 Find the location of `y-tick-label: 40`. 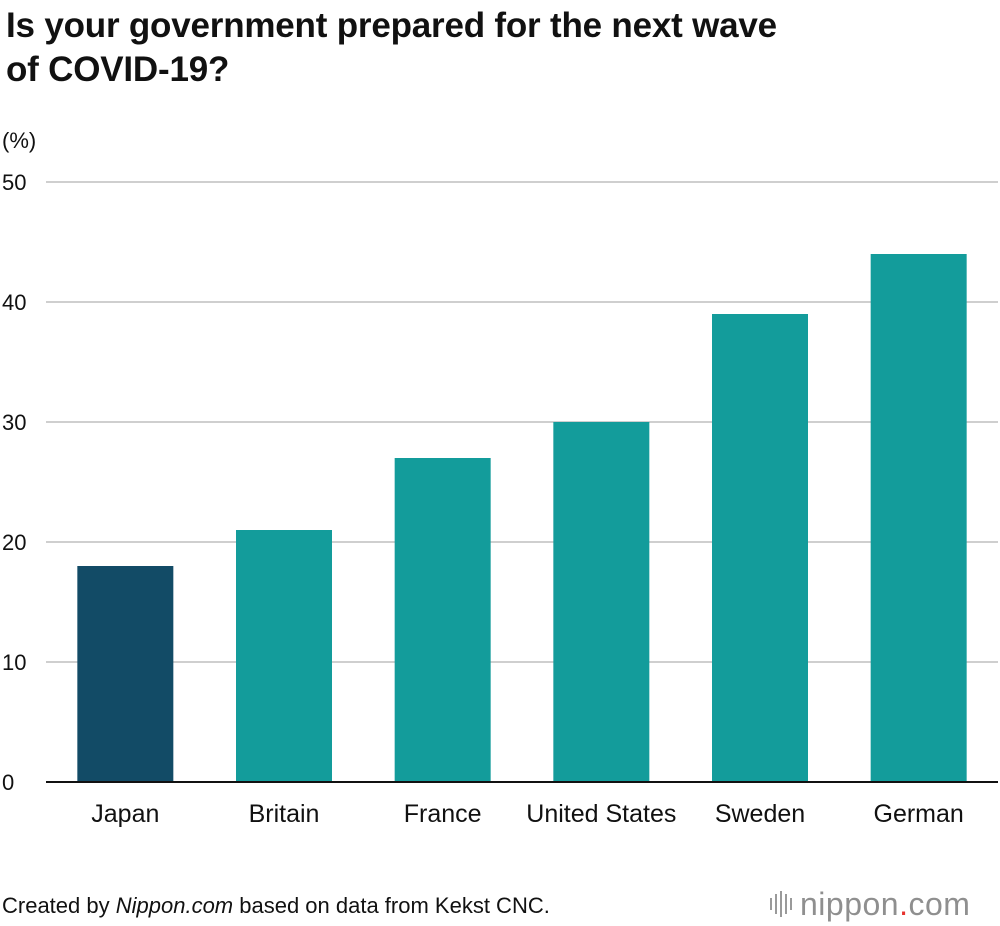

y-tick-label: 40 is located at coordinates (14, 302).